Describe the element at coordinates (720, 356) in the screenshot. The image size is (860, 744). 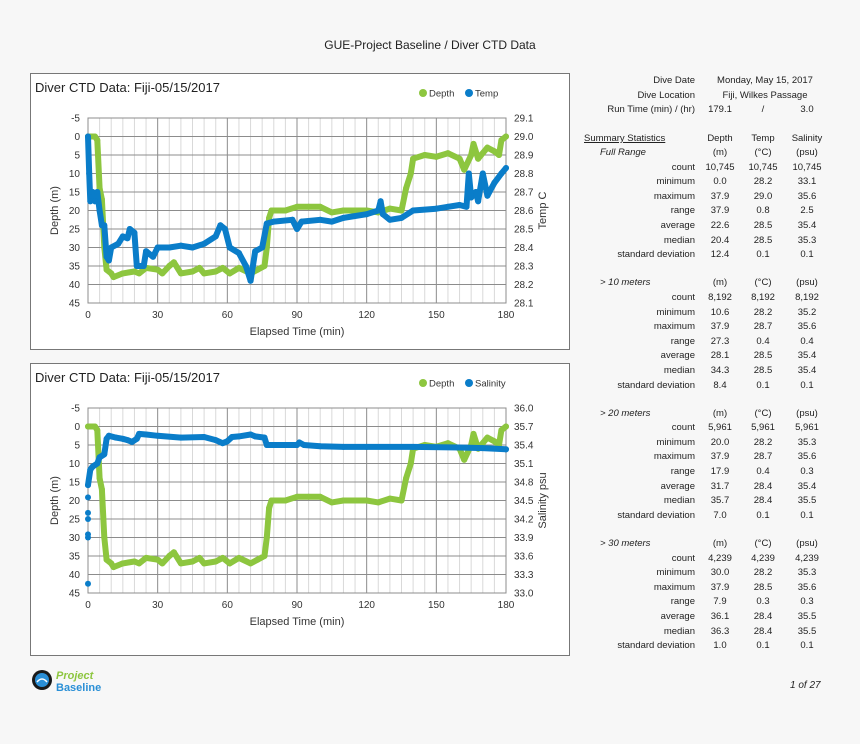
I see `stat-value: 28.1` at that location.